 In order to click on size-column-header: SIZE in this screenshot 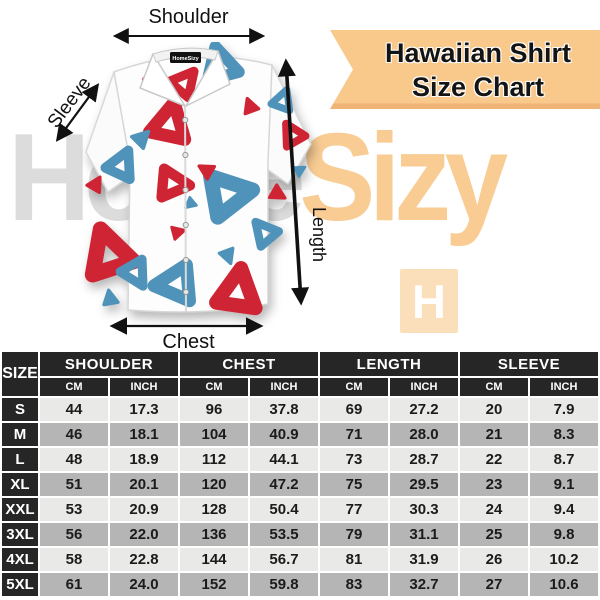, I will do `click(20, 374)`.